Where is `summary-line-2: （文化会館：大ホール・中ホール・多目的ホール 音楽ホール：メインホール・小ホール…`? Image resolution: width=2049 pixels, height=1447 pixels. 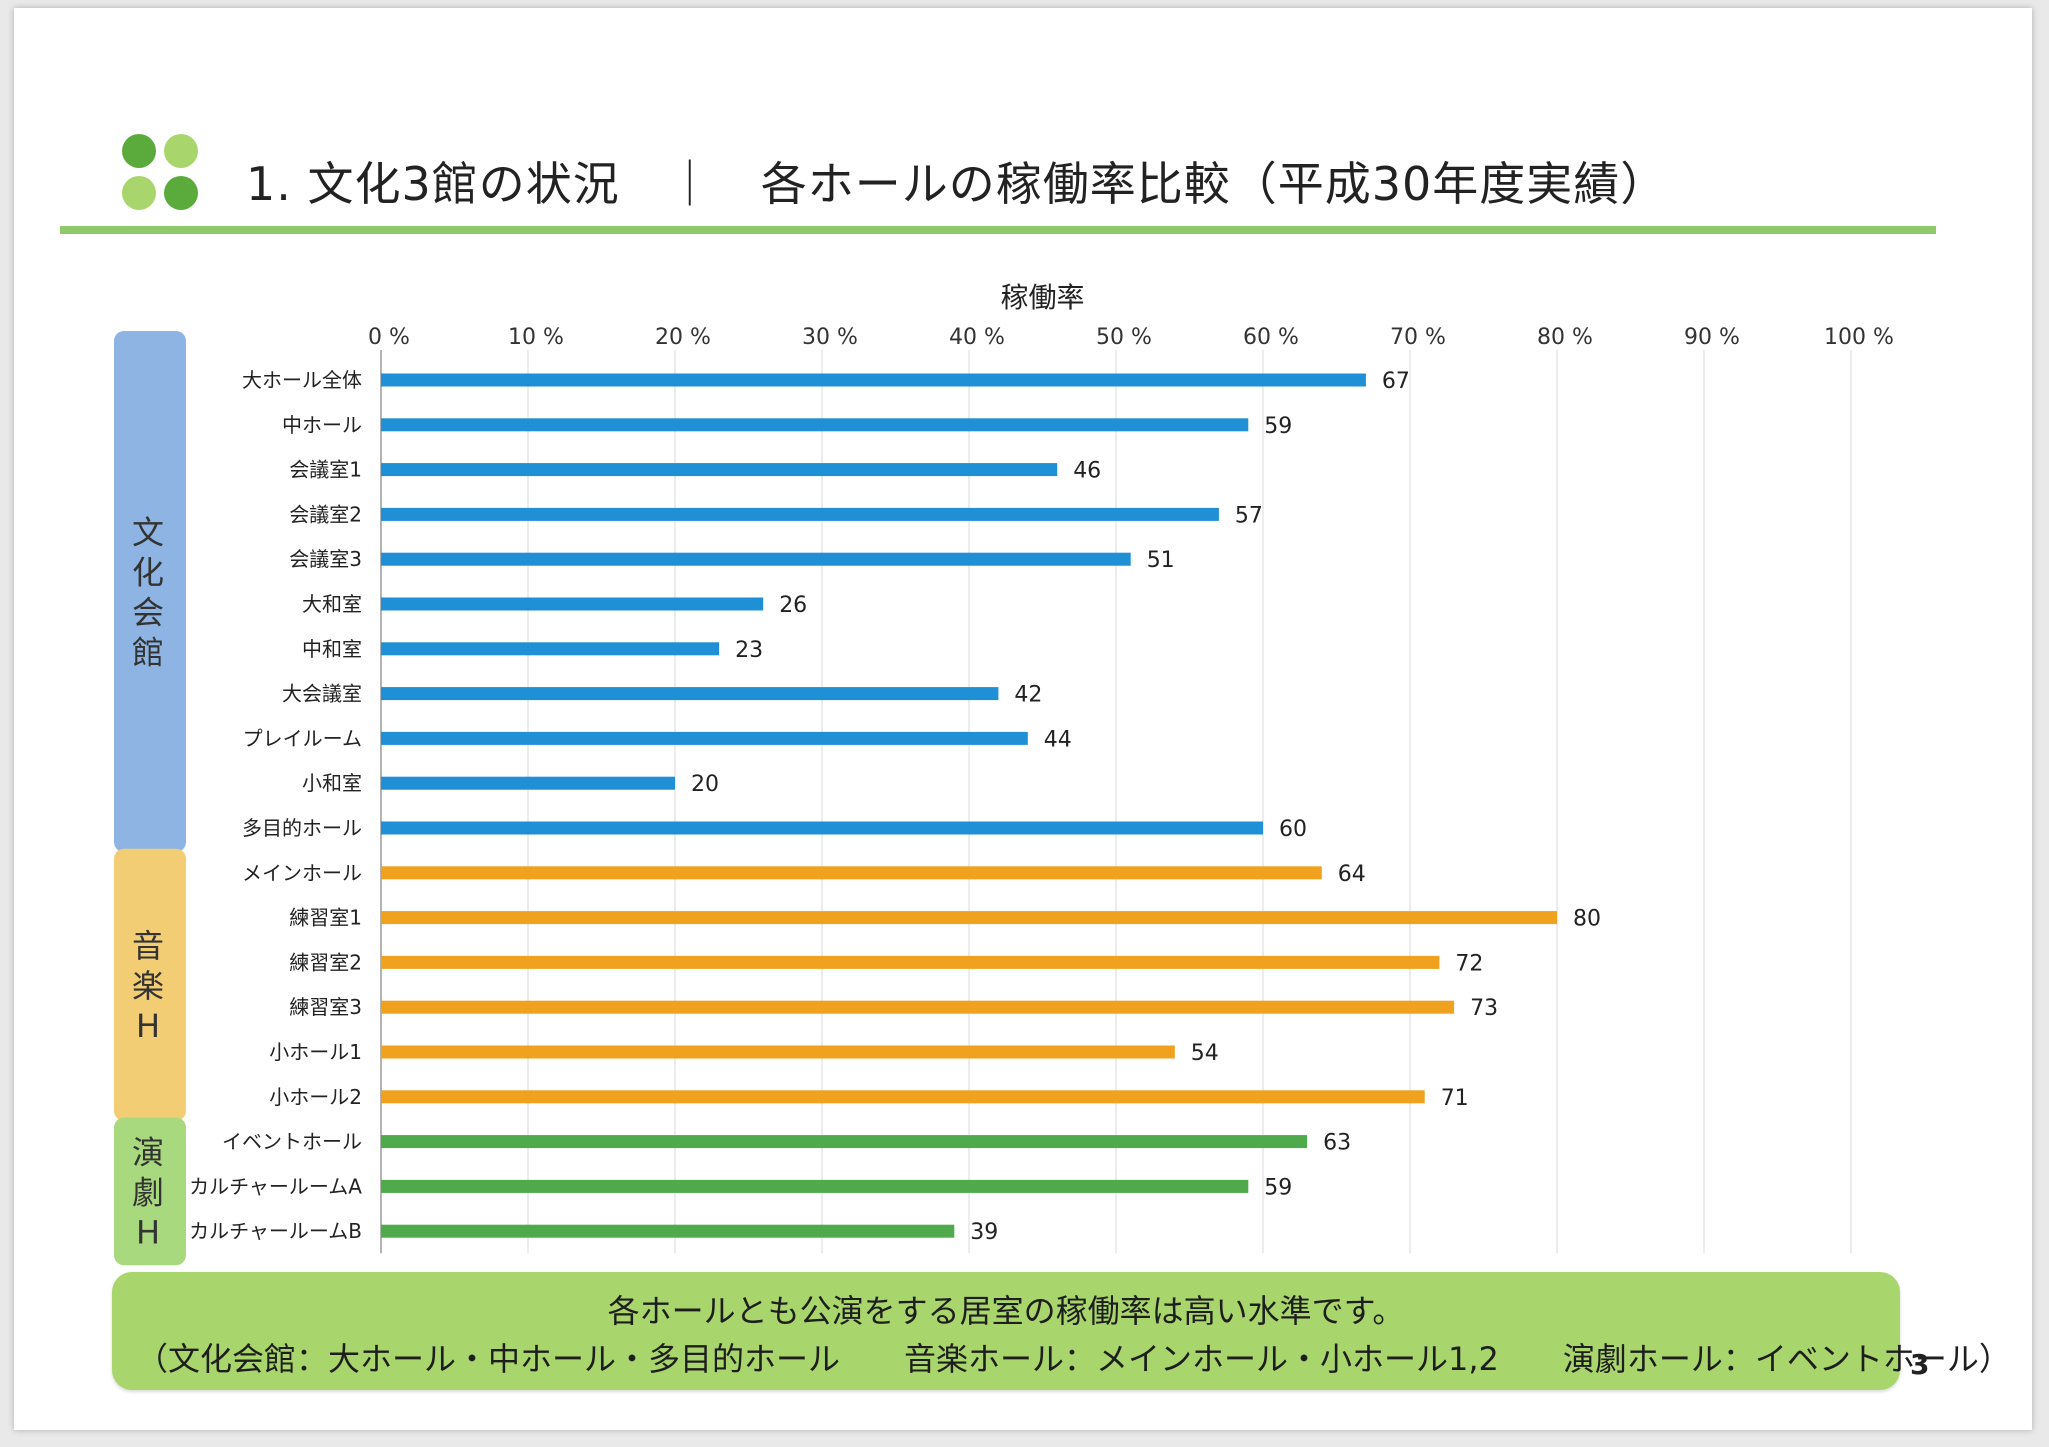
summary-line-2: （文化会館：大ホール・中ホール・多目的ホール 音楽ホール：メインホール・小ホール… is located at coordinates (1073, 1359).